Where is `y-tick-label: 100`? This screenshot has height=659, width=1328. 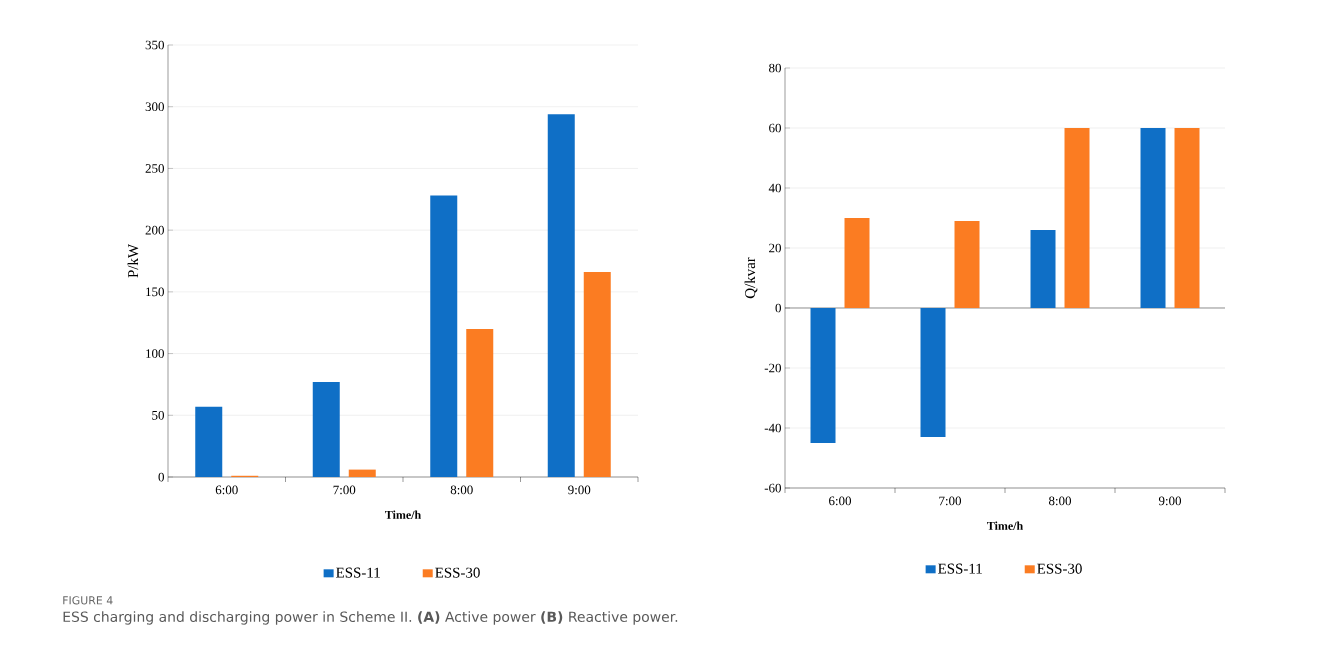 y-tick-label: 100 is located at coordinates (155, 353).